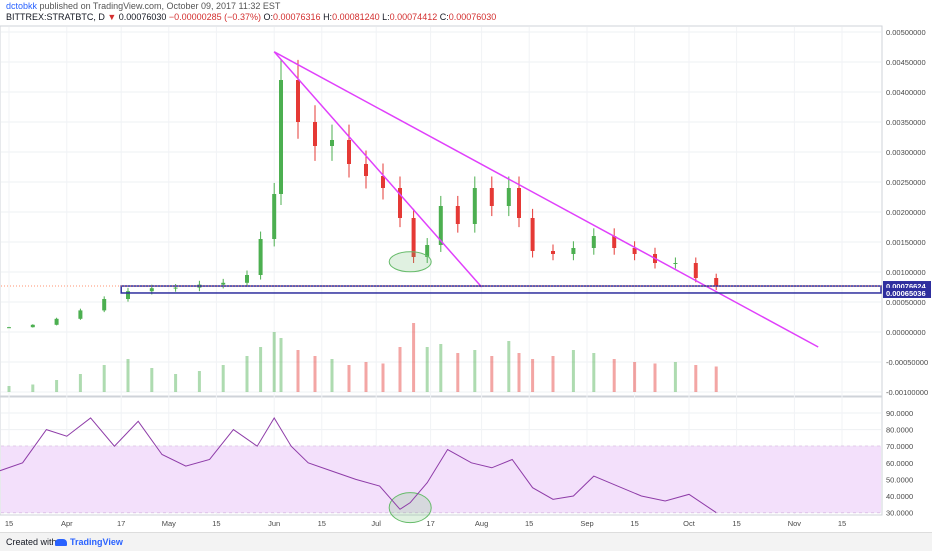  I want to click on time-tick-label: Oct, so click(689, 523).